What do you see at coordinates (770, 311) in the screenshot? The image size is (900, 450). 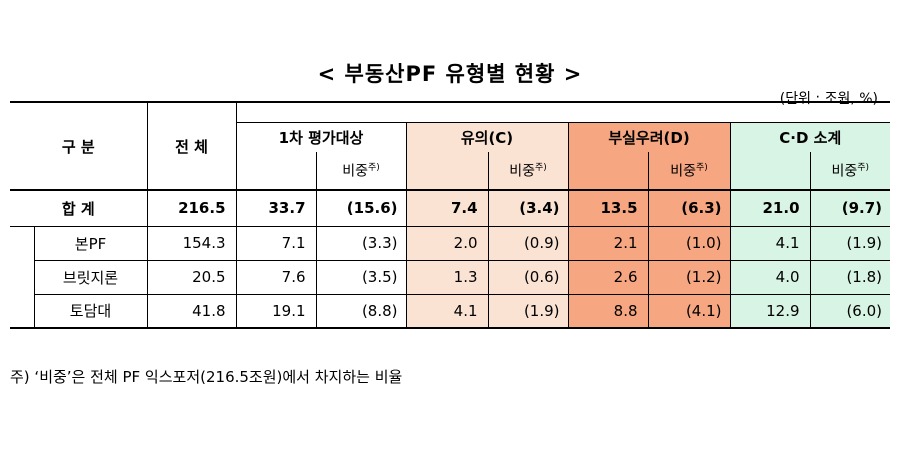 I see `cell-cd: 12.9` at bounding box center [770, 311].